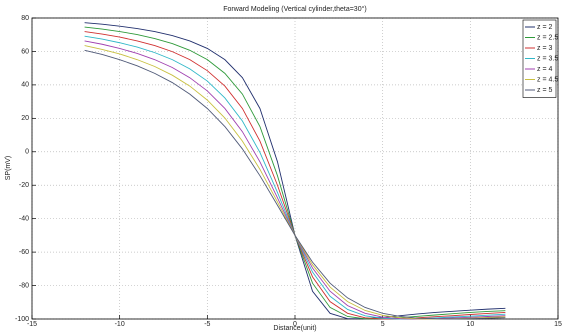 The image size is (586, 332). What do you see at coordinates (544, 69) in the screenshot?
I see `legend-label: z = 4` at bounding box center [544, 69].